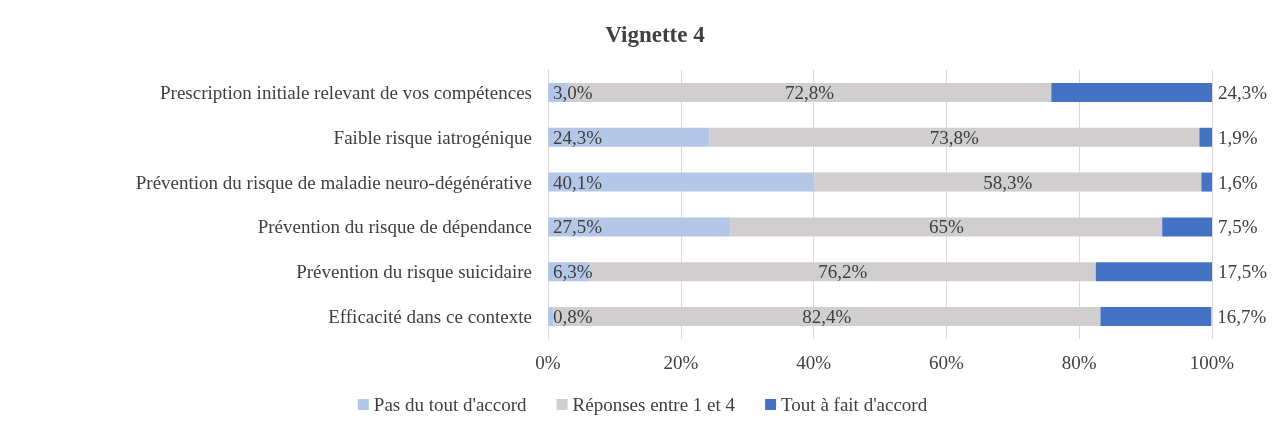 This screenshot has height=421, width=1285. What do you see at coordinates (430, 317) in the screenshot?
I see `y-tick-label: Efficacité dans ce contexte` at bounding box center [430, 317].